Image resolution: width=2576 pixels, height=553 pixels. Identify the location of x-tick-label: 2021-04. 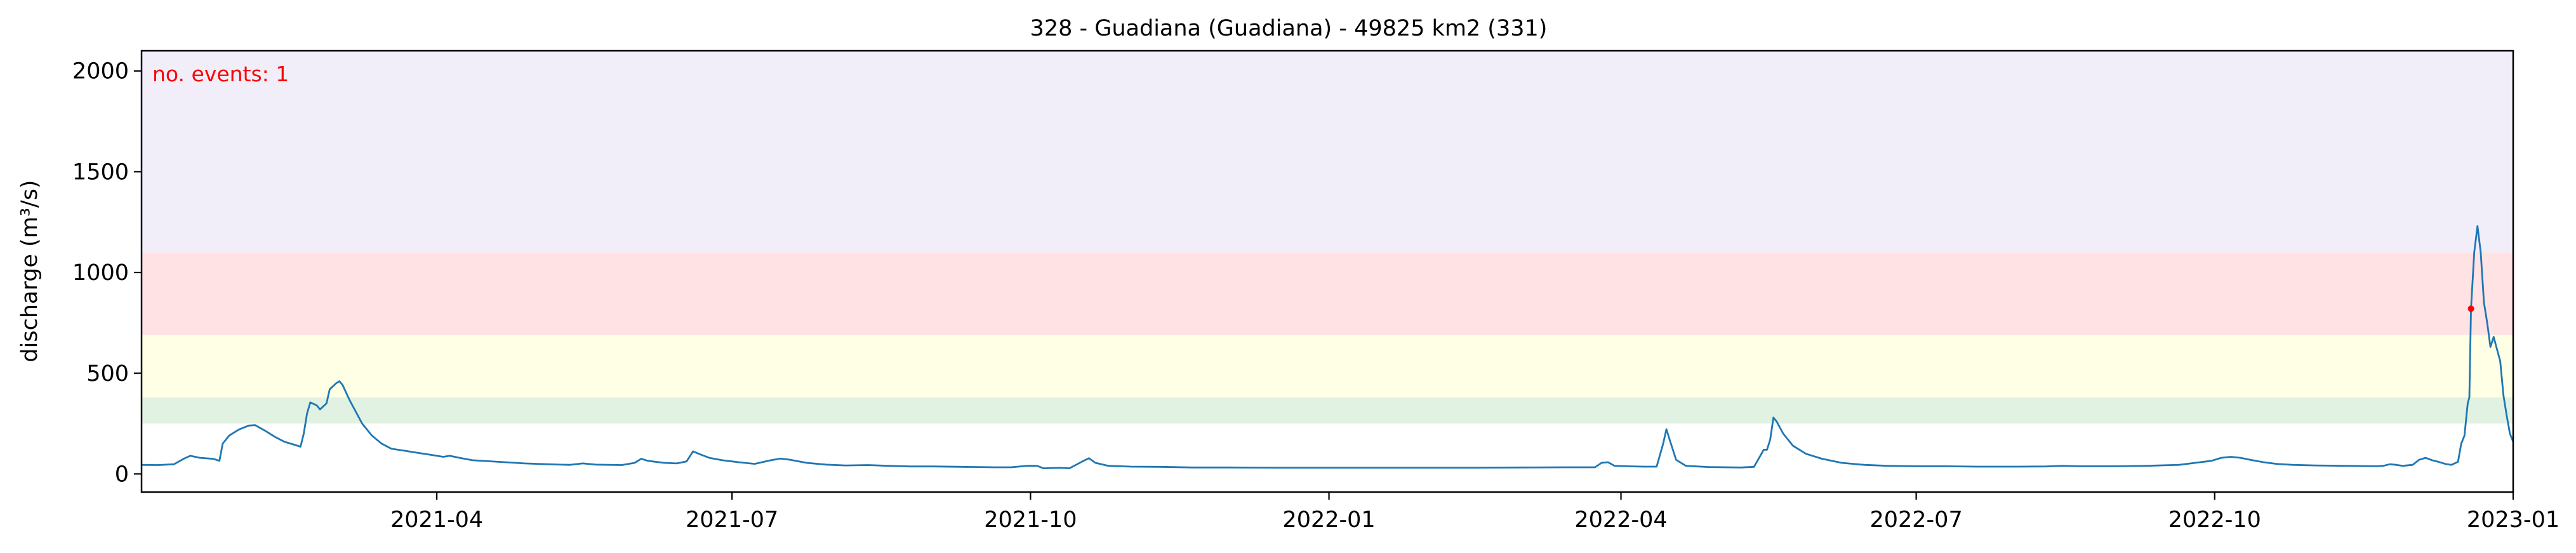
(436, 520).